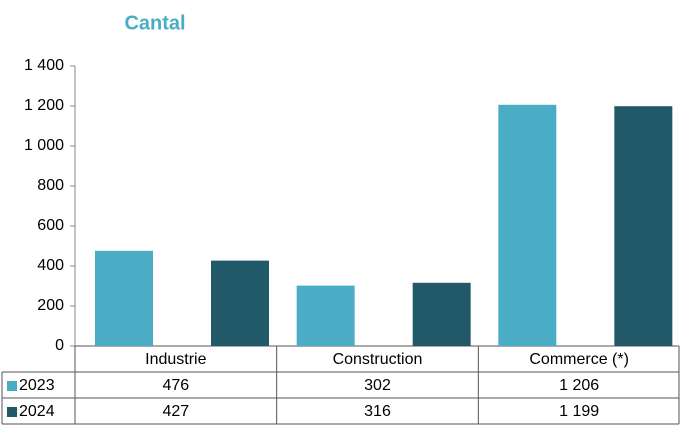 The width and height of the screenshot is (680, 432). Describe the element at coordinates (37, 385) in the screenshot. I see `legend-label: 2023` at that location.